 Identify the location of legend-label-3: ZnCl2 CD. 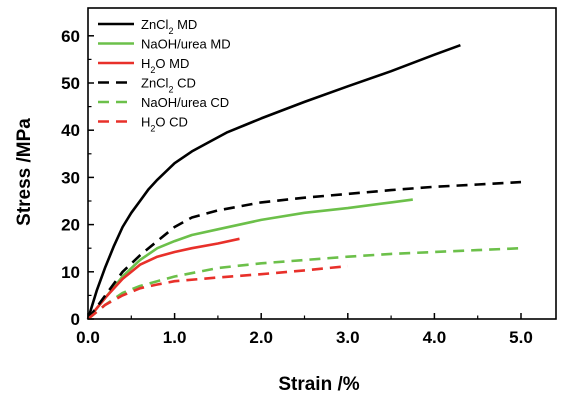
(168, 85).